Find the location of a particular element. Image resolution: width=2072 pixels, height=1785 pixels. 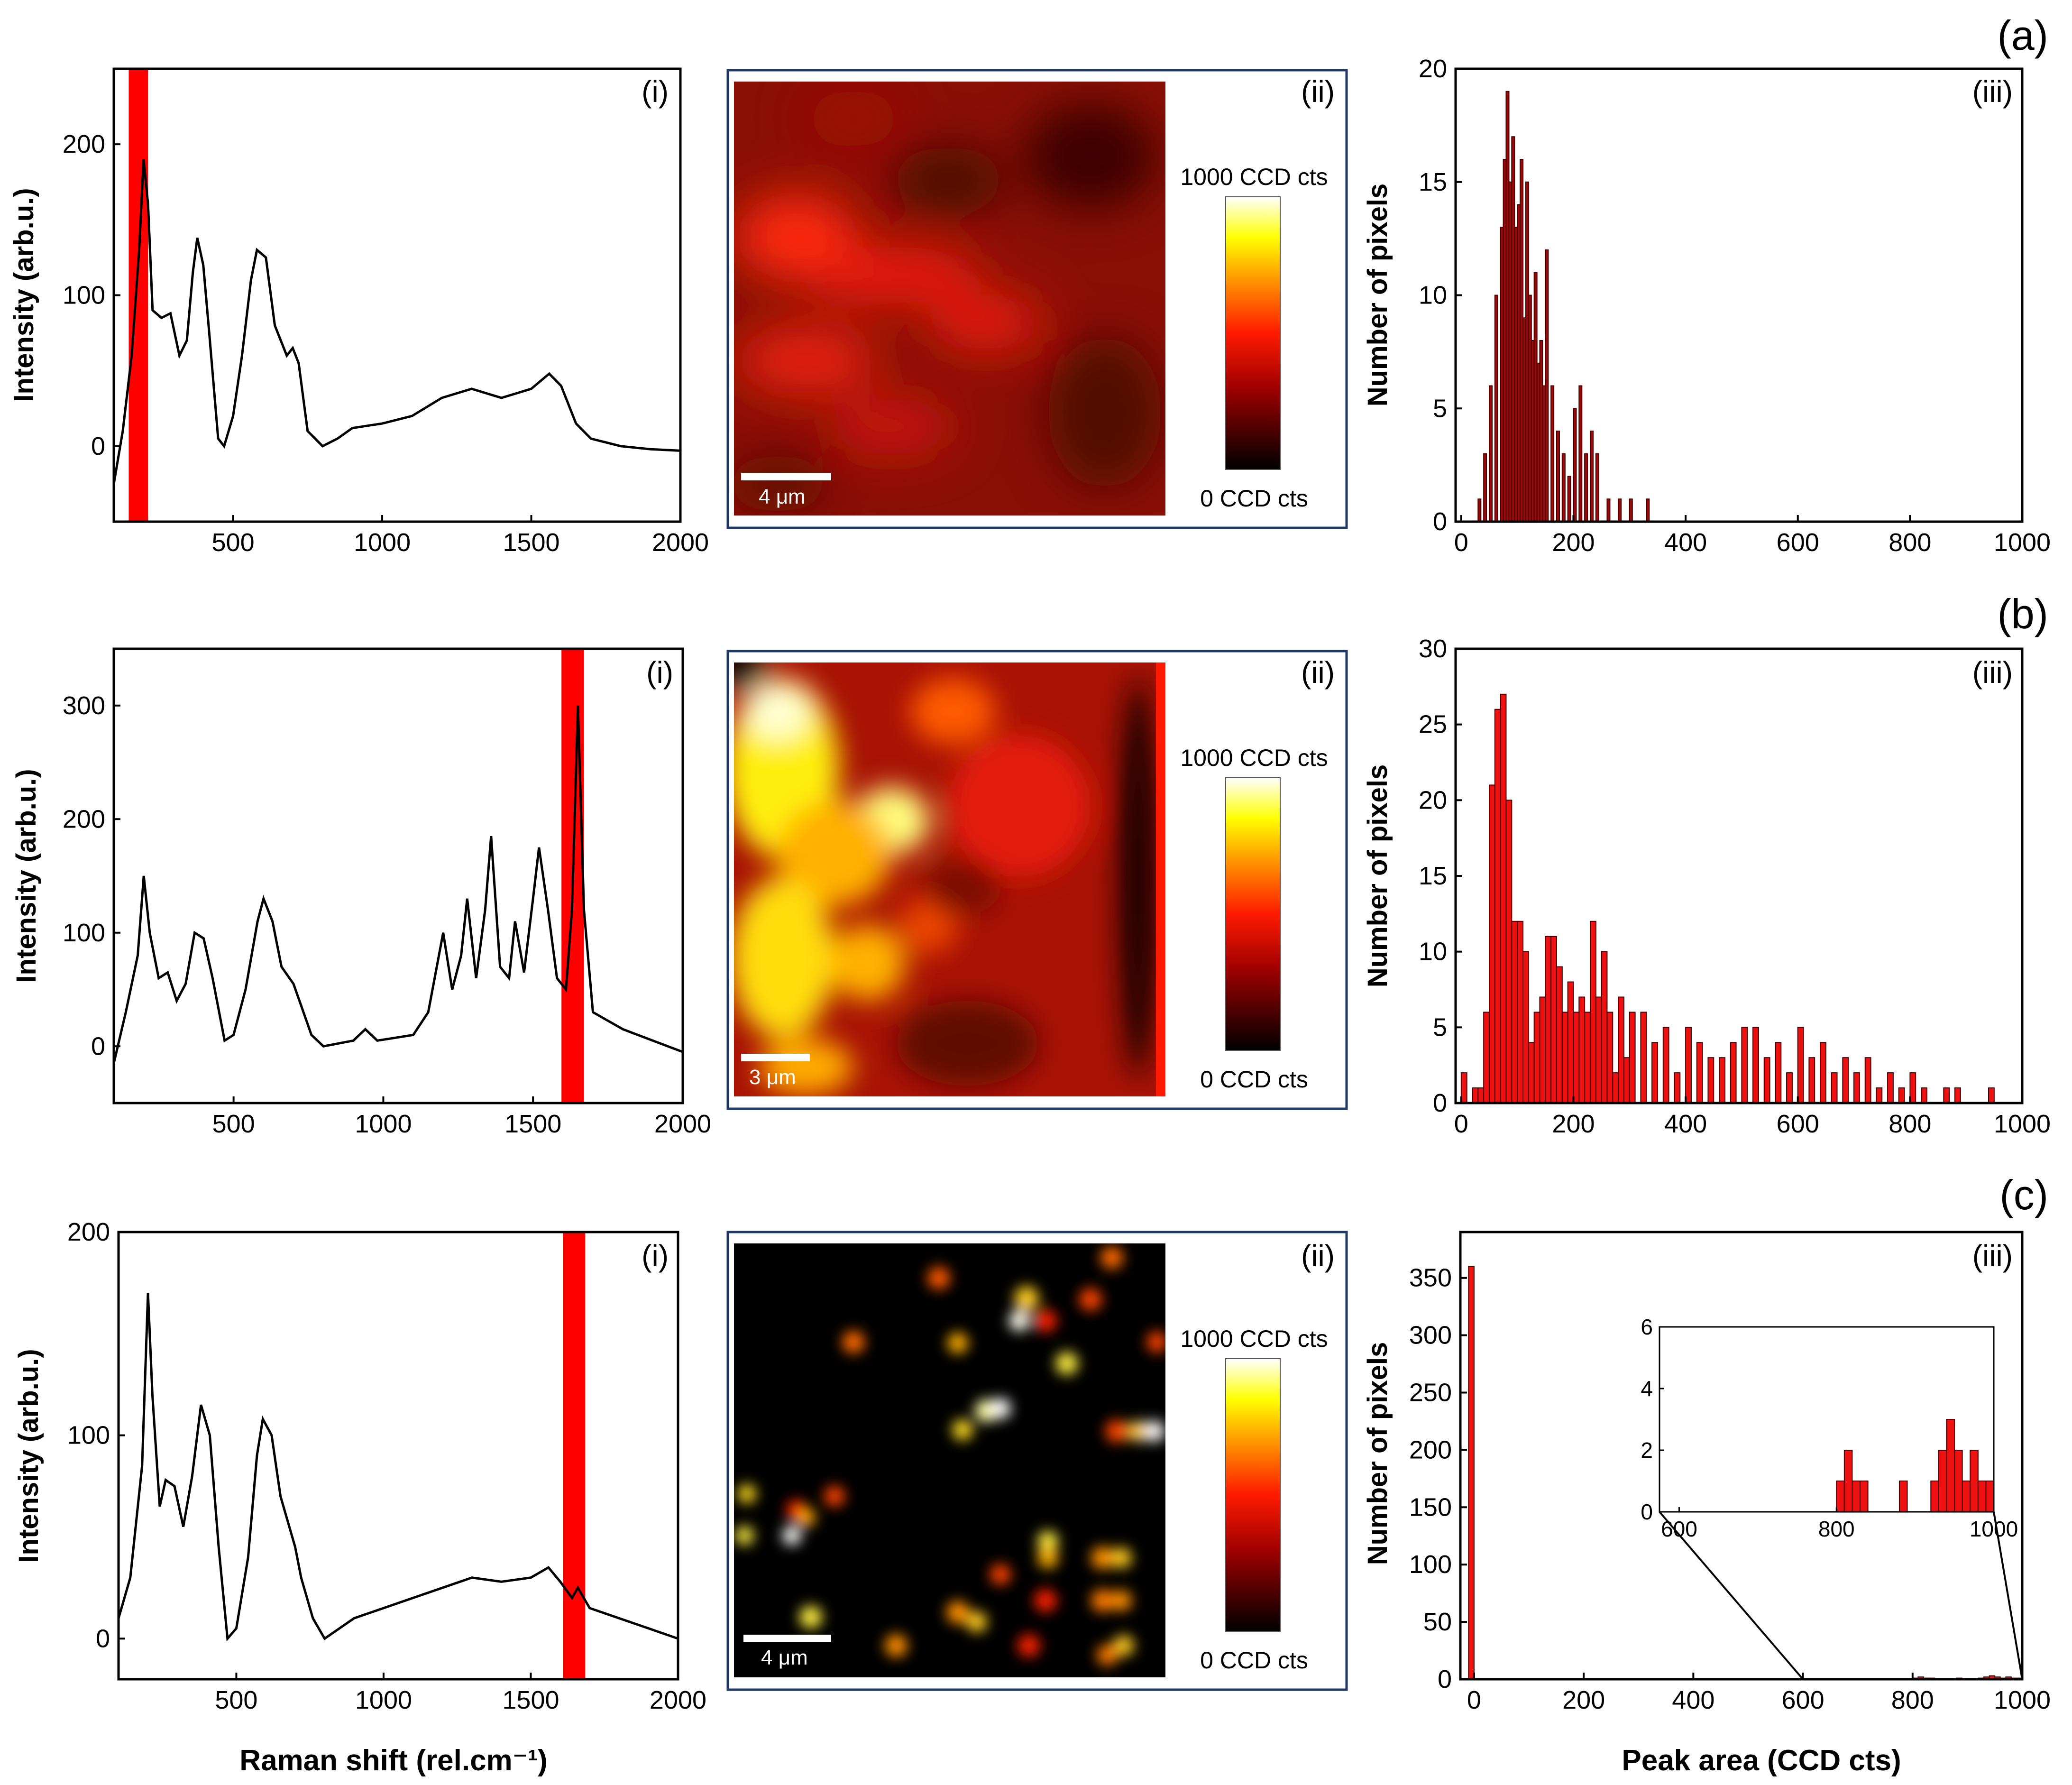

spectrum-line is located at coordinates (396, 321).